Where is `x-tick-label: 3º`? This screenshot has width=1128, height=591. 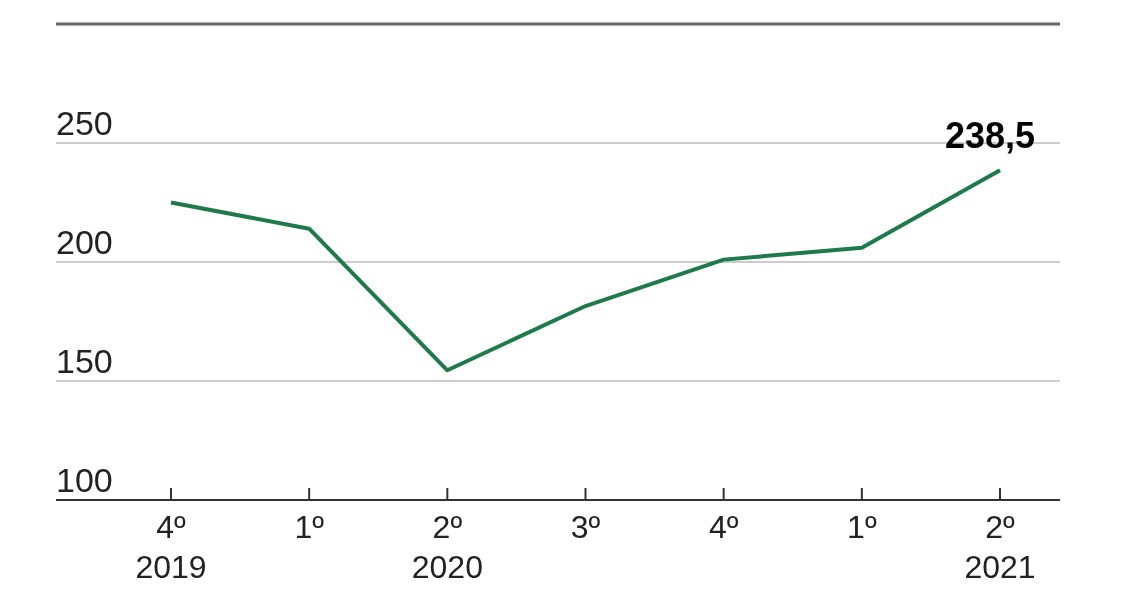
x-tick-label: 3º is located at coordinates (585, 527).